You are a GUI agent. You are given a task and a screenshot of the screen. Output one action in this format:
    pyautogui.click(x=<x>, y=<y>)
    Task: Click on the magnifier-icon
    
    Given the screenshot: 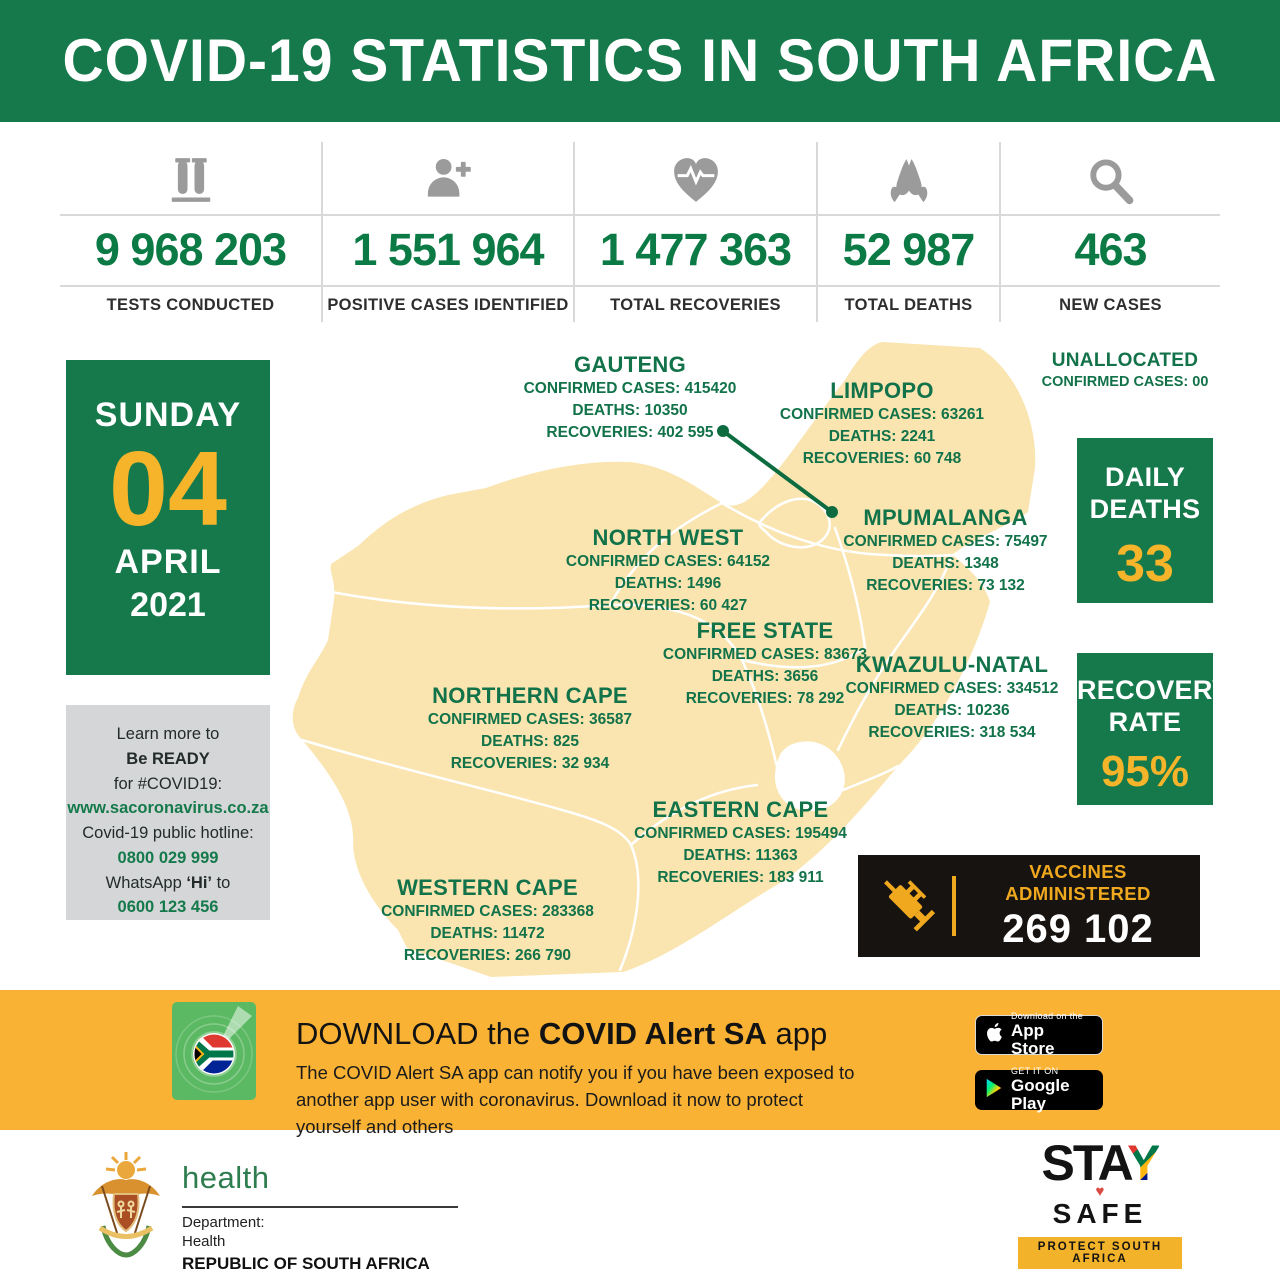 What is the action you would take?
    pyautogui.click(x=1110, y=178)
    